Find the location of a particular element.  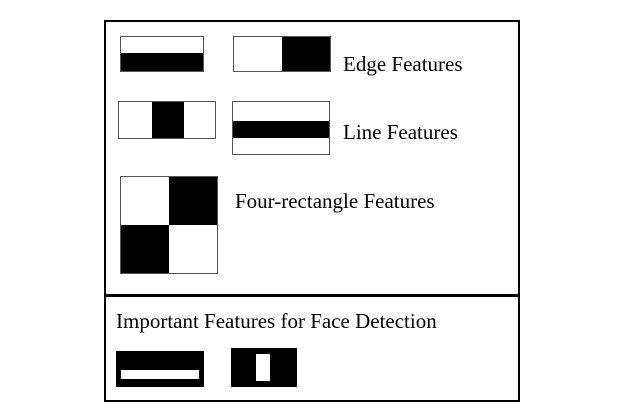

line-feature-horizontal-black is located at coordinates (281, 129).